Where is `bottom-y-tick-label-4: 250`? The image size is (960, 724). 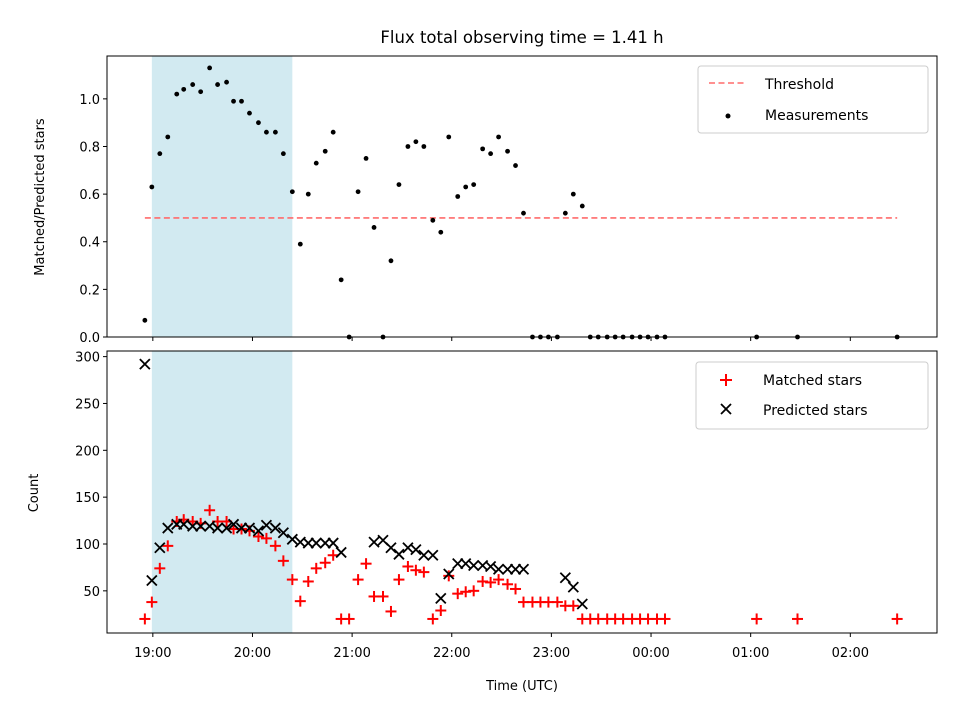 bottom-y-tick-label-4: 250 is located at coordinates (87, 404).